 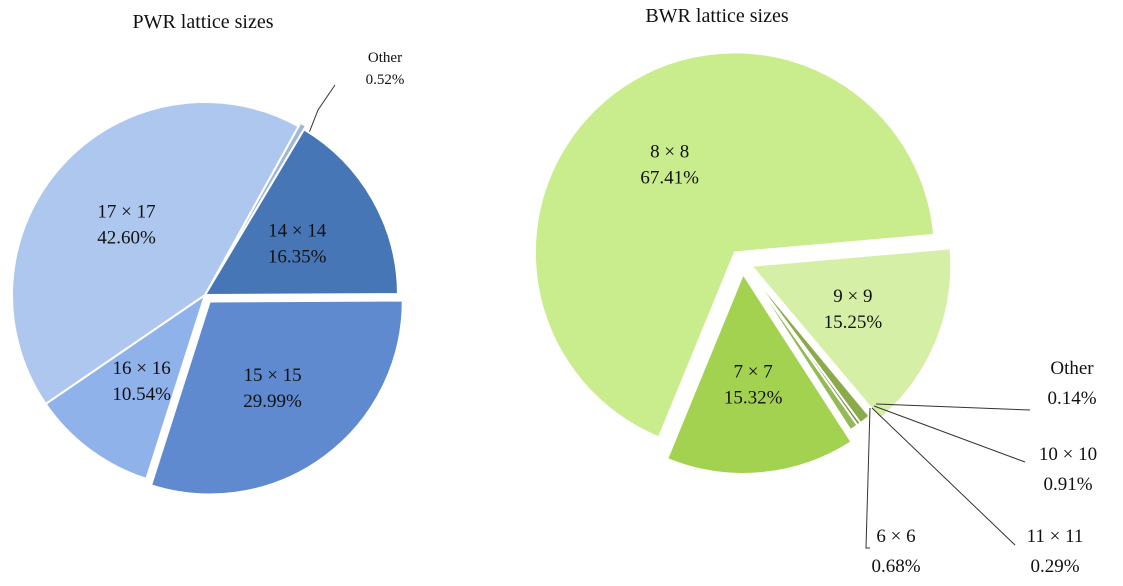 I want to click on slice-value-label: 29.99%, so click(x=272, y=401).